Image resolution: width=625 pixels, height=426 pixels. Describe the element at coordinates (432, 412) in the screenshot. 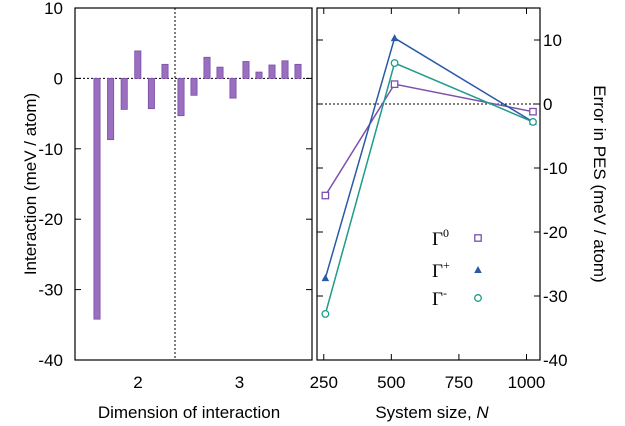

I see `x-axis-label: System size, N` at that location.